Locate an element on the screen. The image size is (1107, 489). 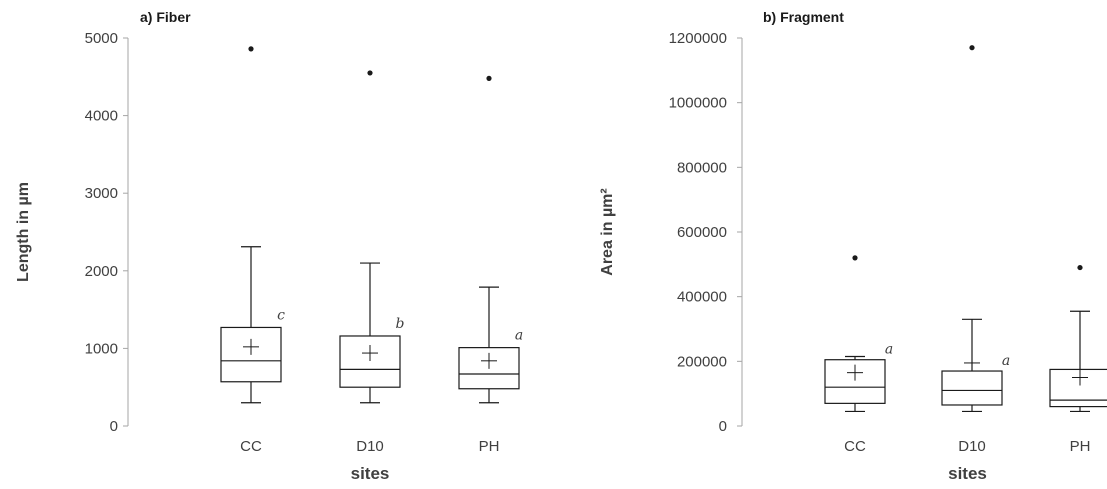
fragment-cc-significance-letter: a is located at coordinates (889, 350).